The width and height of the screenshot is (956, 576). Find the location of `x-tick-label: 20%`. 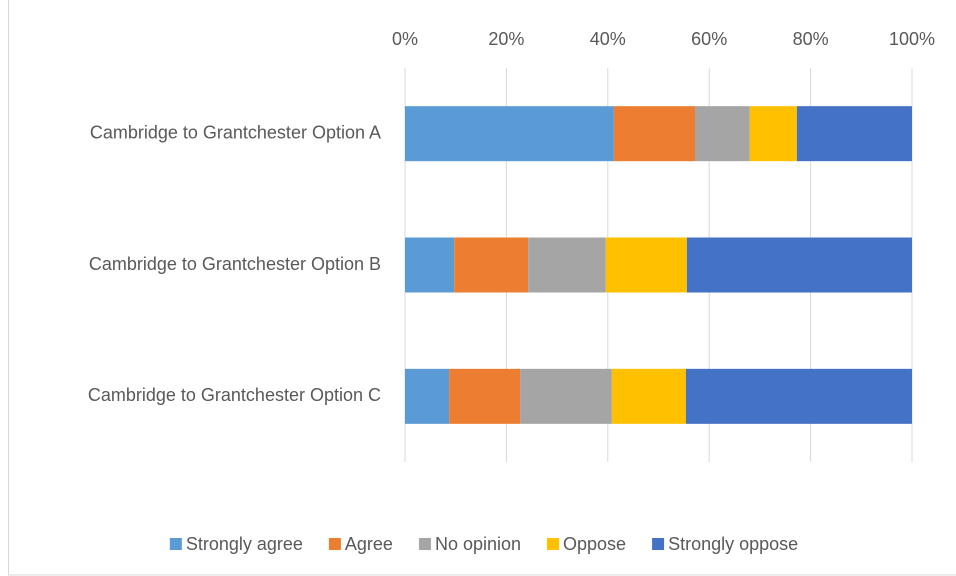

x-tick-label: 20% is located at coordinates (506, 39).